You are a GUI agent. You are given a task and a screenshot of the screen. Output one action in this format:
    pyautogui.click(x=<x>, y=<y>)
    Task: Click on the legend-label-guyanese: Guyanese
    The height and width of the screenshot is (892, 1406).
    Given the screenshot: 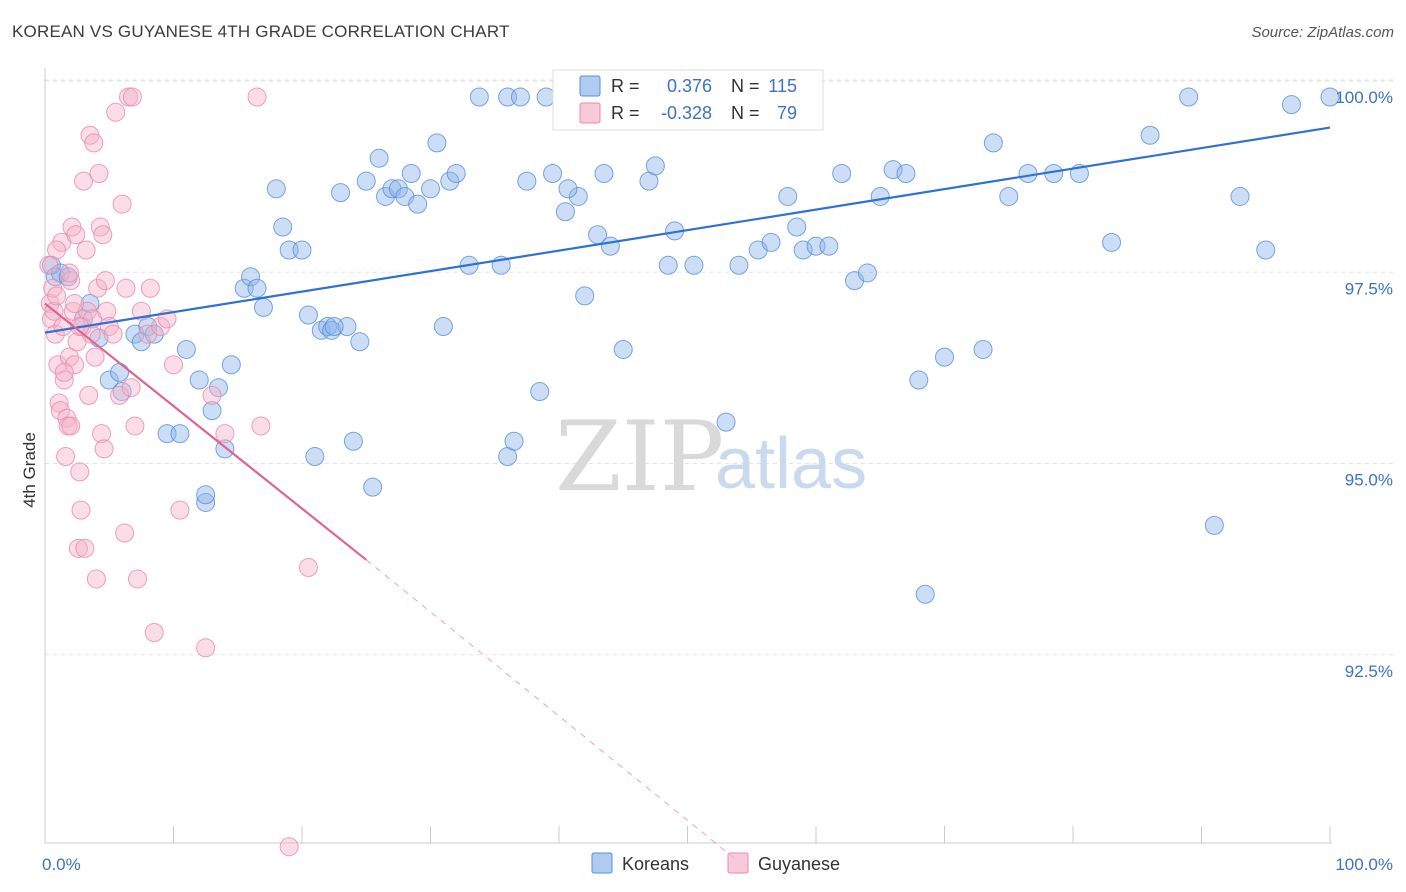 What is the action you would take?
    pyautogui.click(x=799, y=864)
    